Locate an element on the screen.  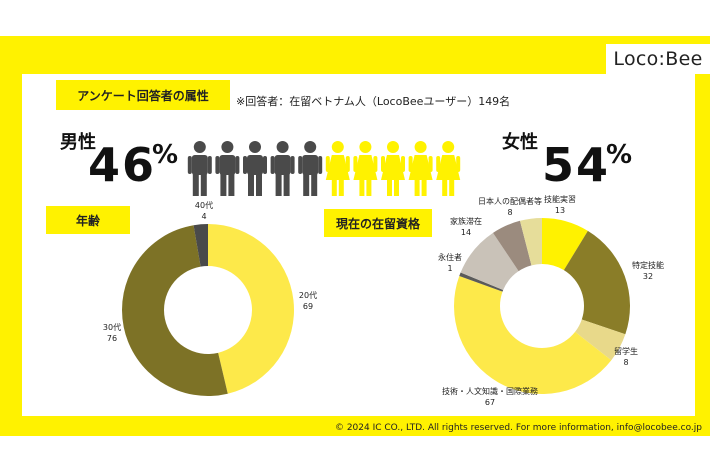
age-donut-chart: 20代 69 30代 76 40代 4 is located at coordinates (210, 298).